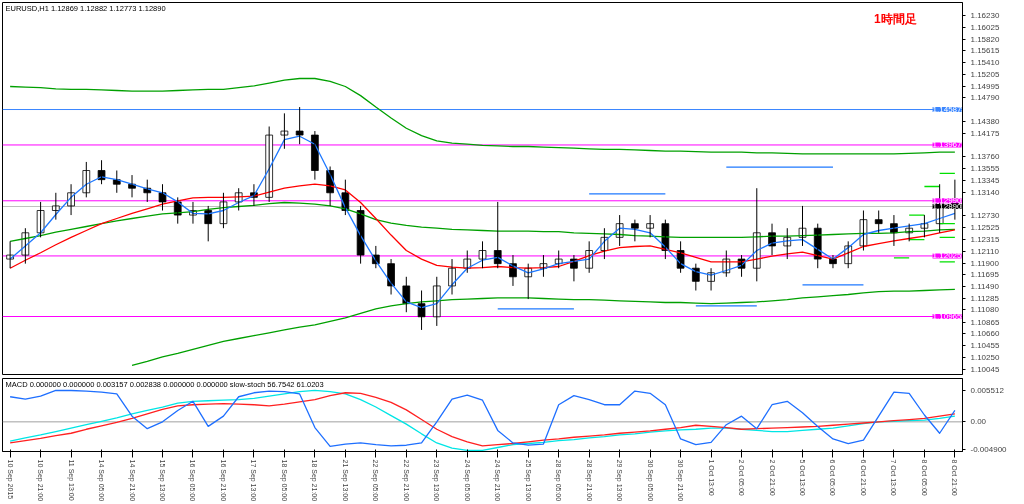 Image resolution: width=1024 pixels, height=504 pixels. Describe the element at coordinates (895, 19) in the screenshot. I see `text: 1時間足` at that location.